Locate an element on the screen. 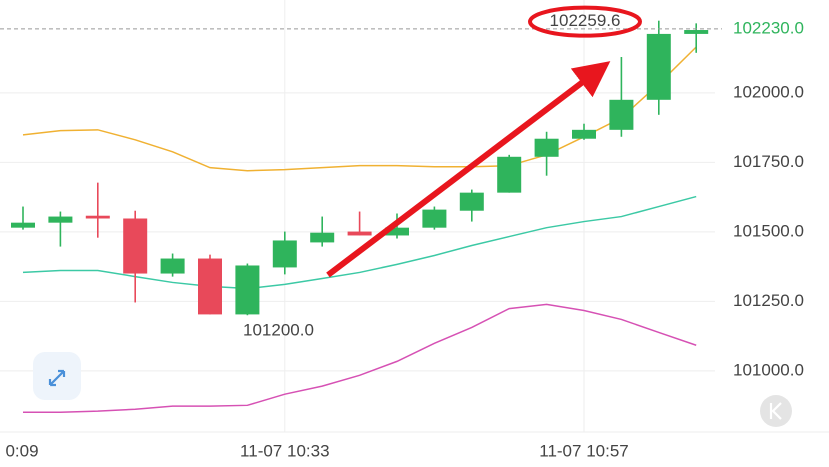  y-tick-label: 101750.0 is located at coordinates (768, 161).